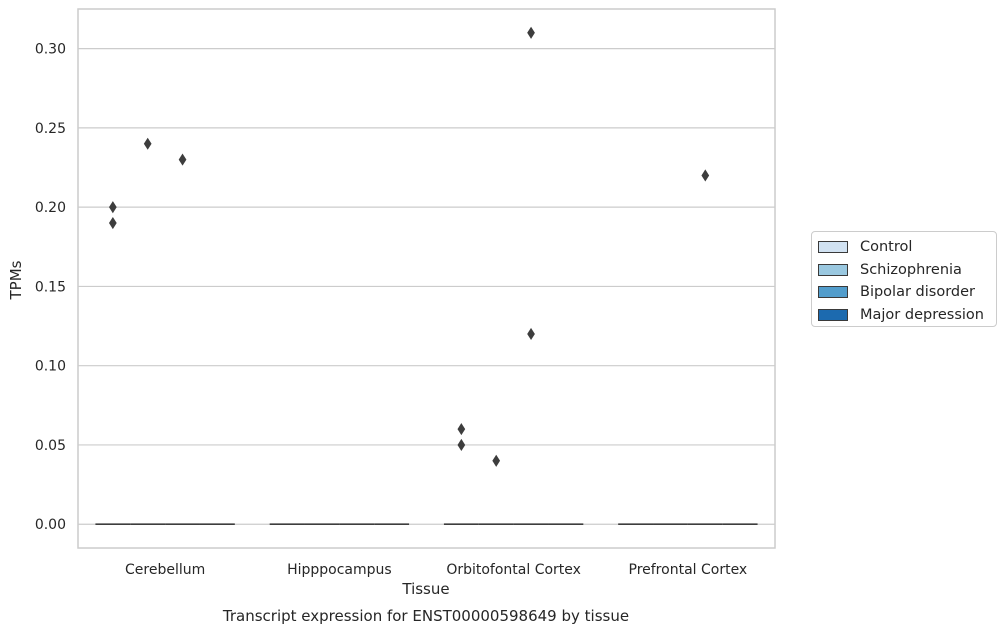 This screenshot has width=1007, height=634. What do you see at coordinates (50, 446) in the screenshot?
I see `y-tick-label: 0.05` at bounding box center [50, 446].